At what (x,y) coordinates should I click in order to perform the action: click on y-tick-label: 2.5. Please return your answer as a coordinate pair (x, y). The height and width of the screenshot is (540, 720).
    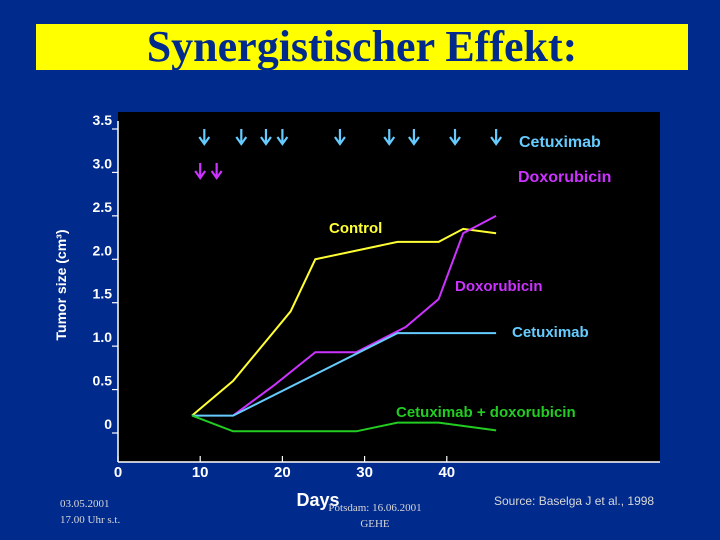
    Looking at the image, I should click on (103, 207).